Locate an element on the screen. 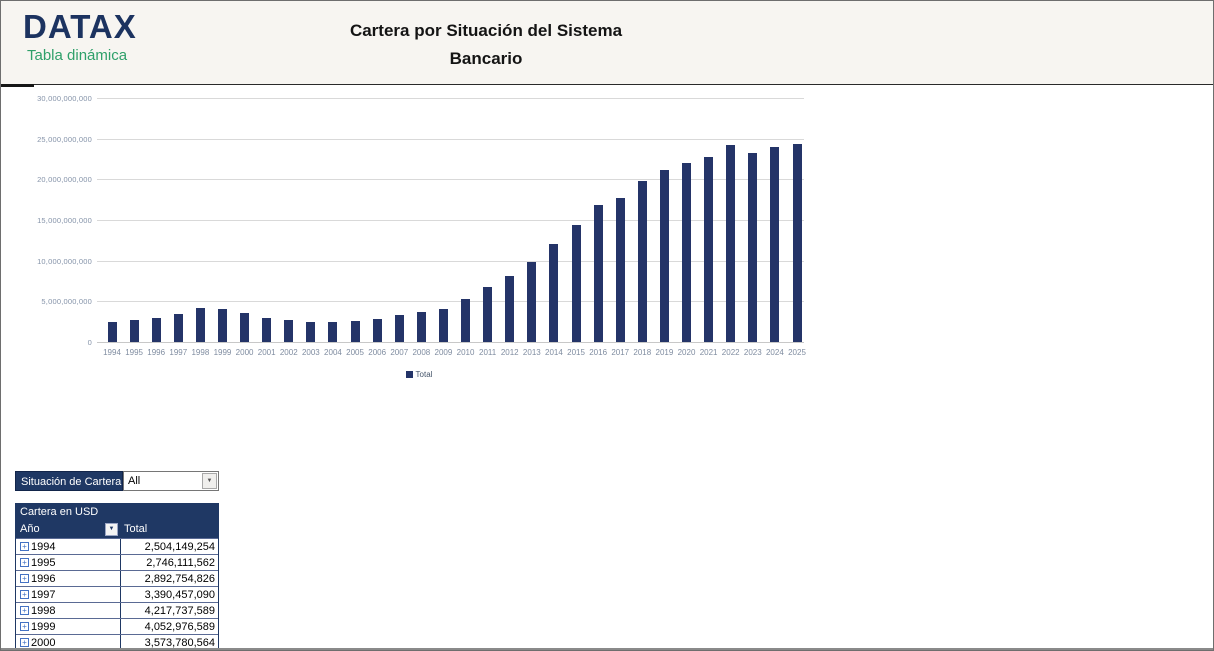 This screenshot has height=651, width=1214. total-cell: 2,746,111,562 is located at coordinates (180, 563).